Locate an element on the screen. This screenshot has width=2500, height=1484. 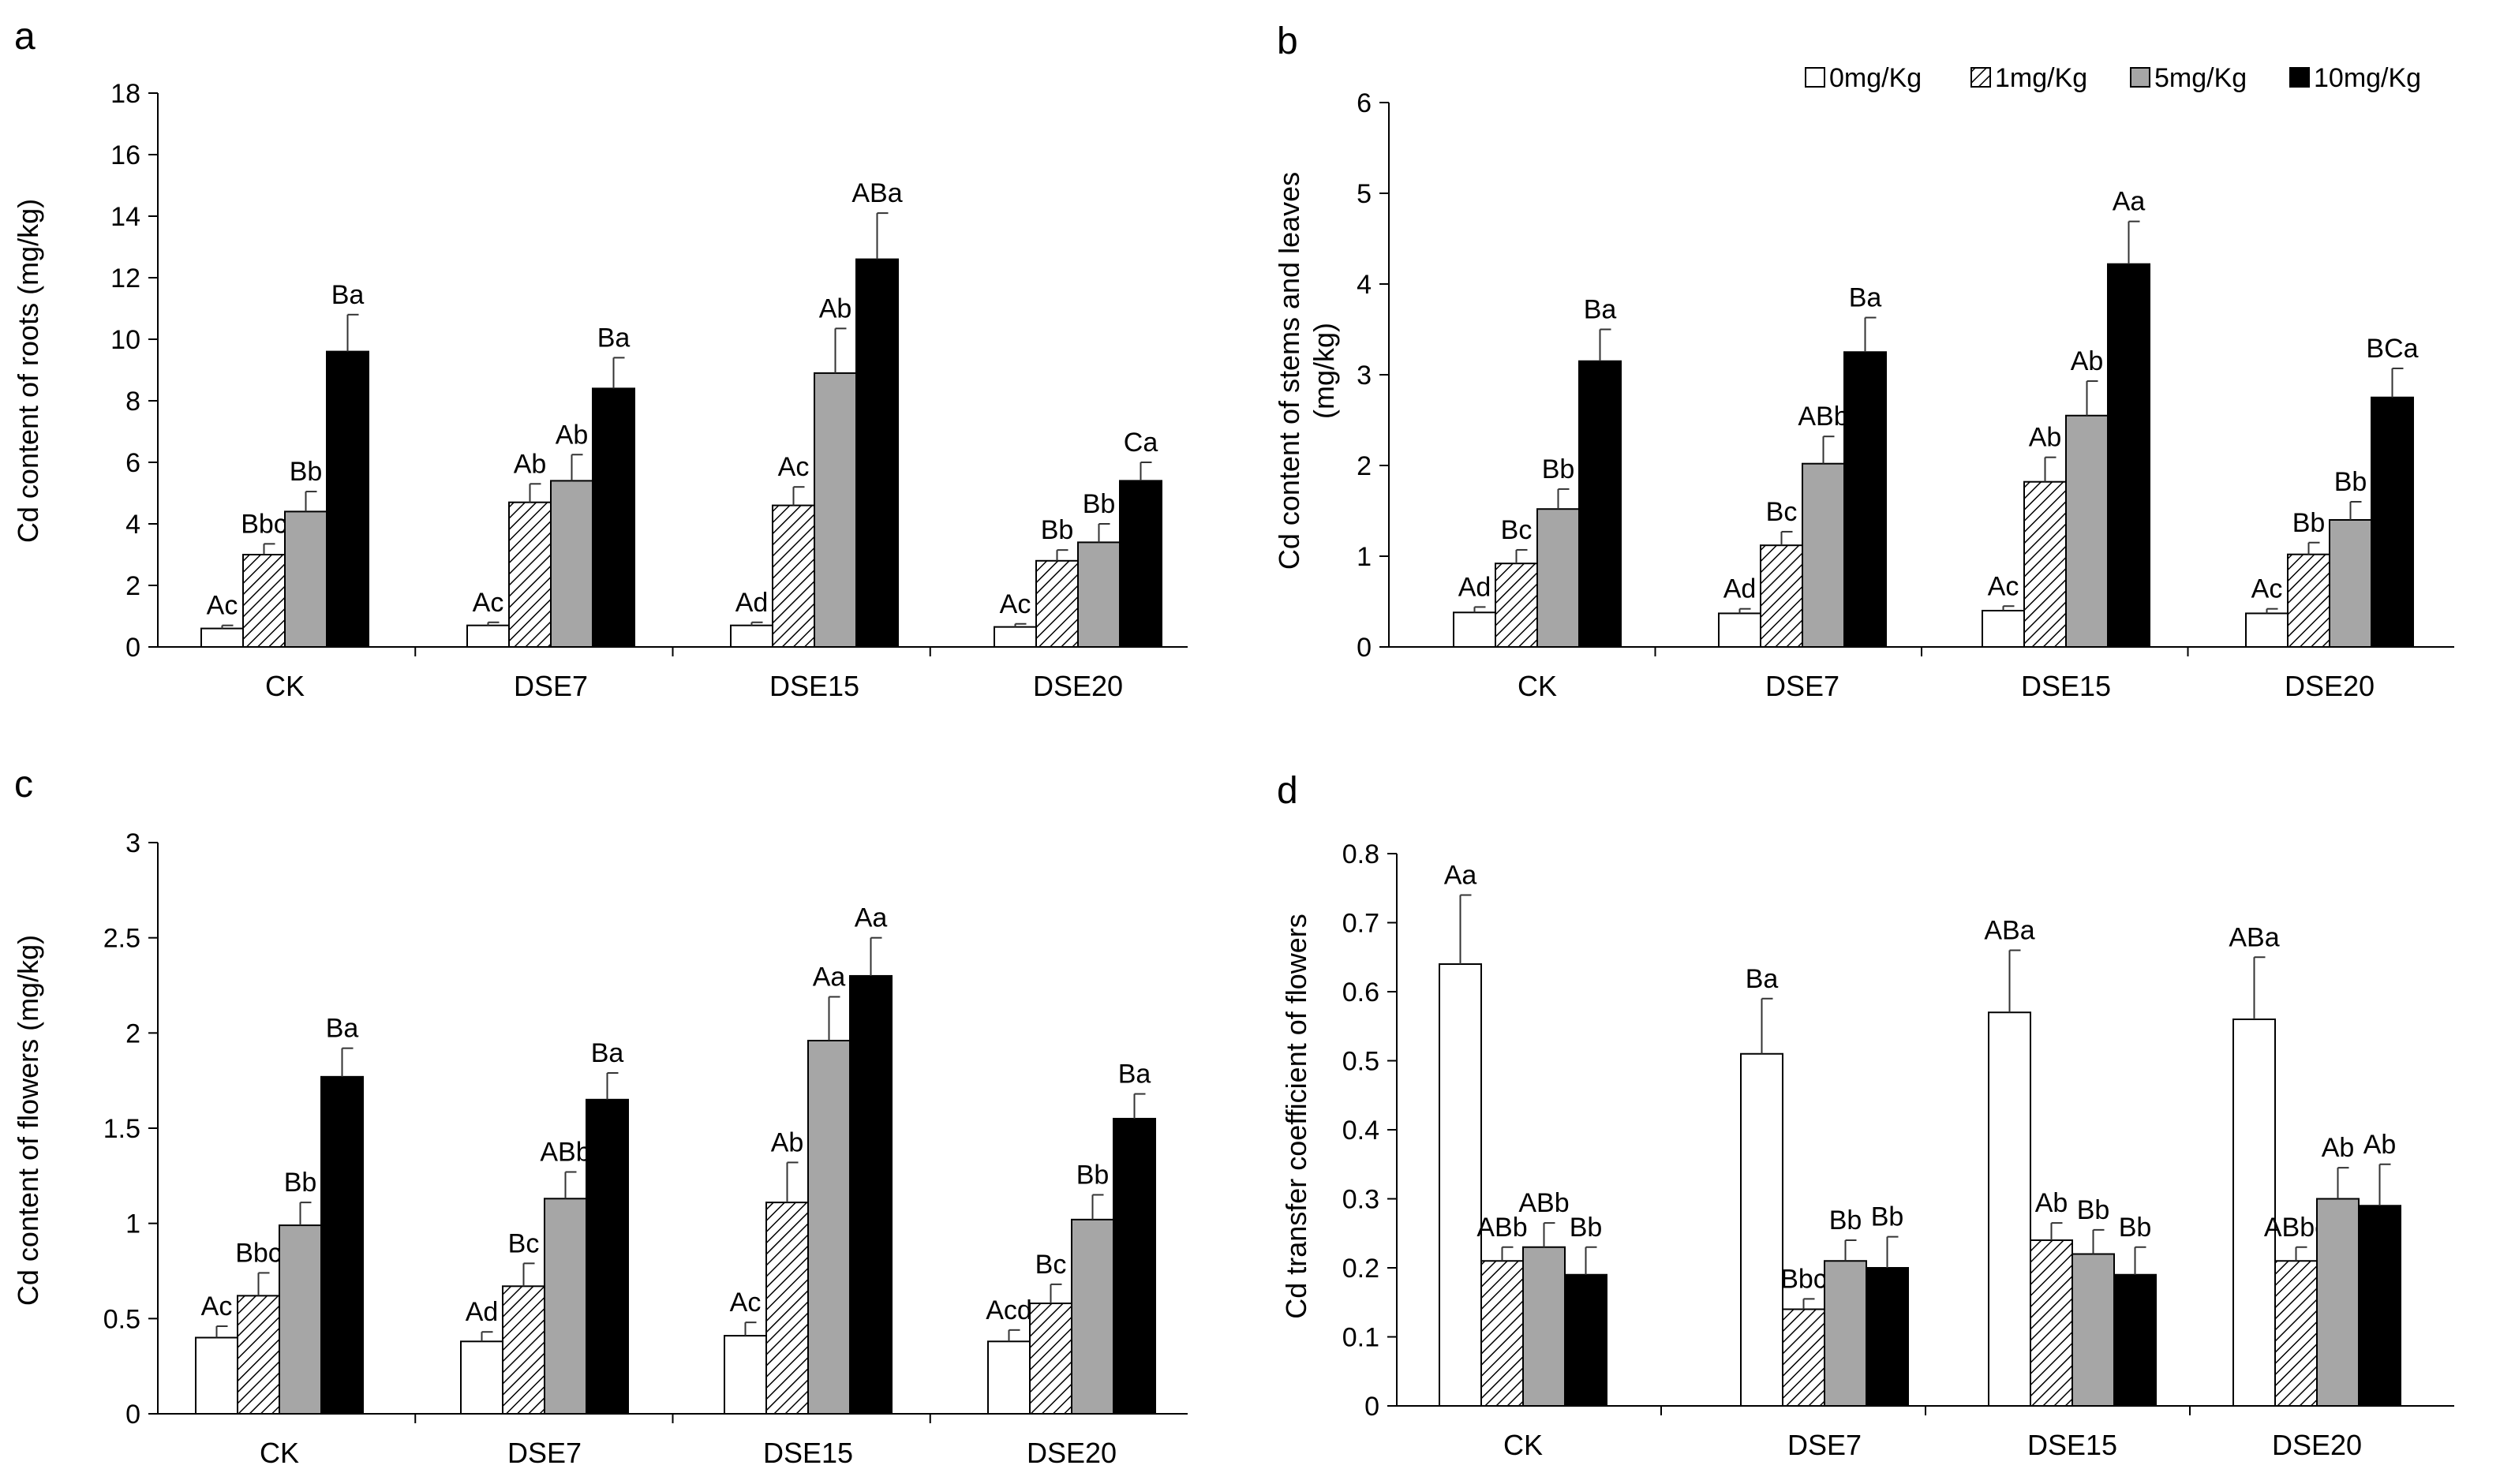
legend-item: 5mg/Kg is located at coordinates (2188, 78).